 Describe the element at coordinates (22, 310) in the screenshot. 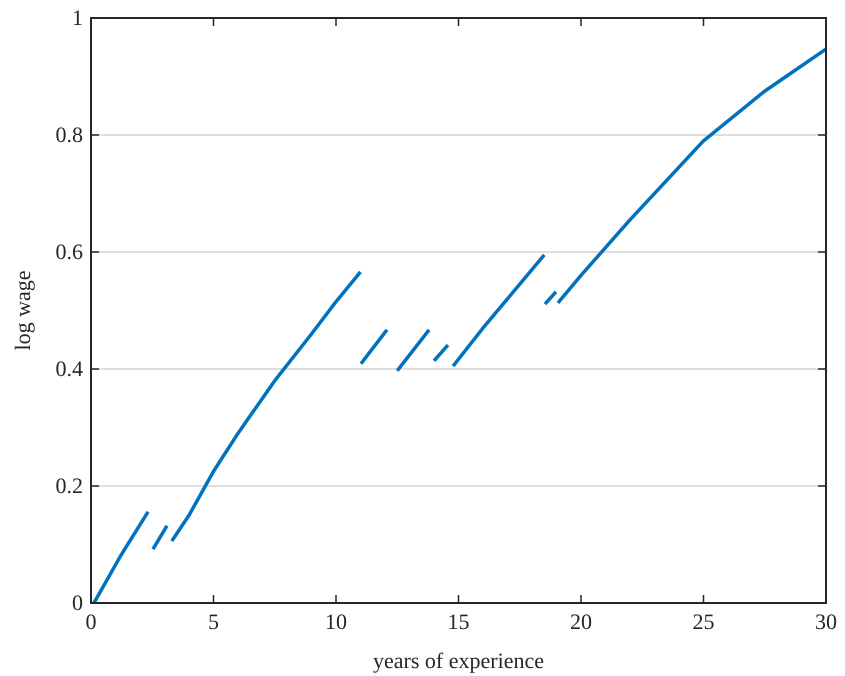

I see `y-axis-title: log wage` at that location.